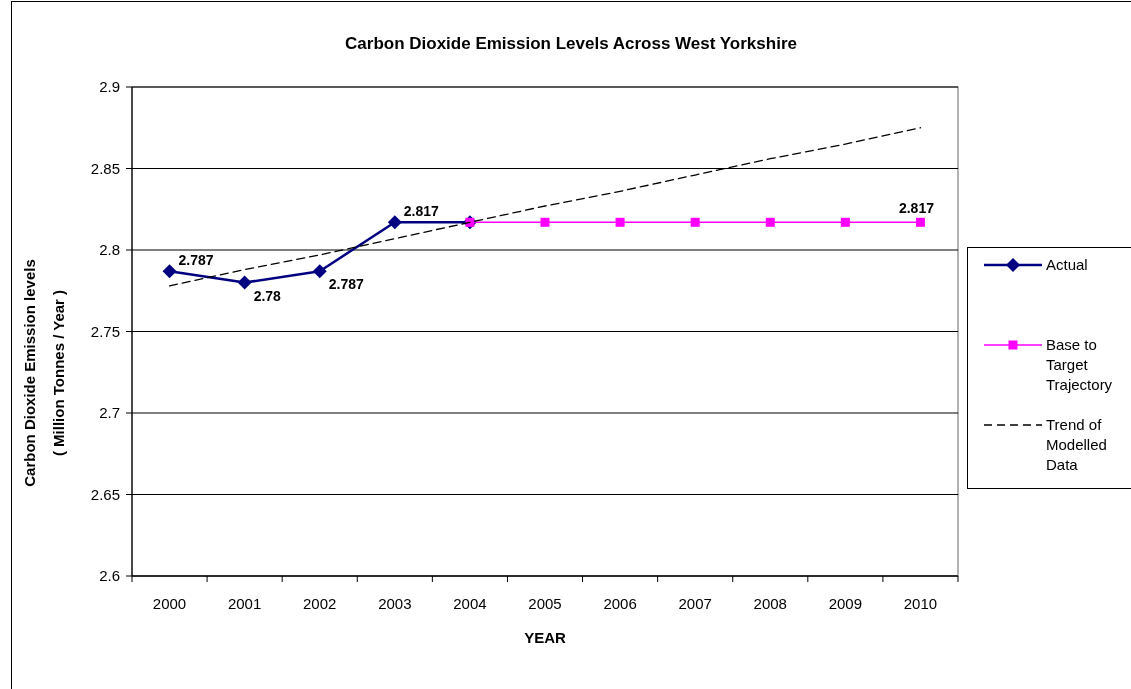 Image resolution: width=1131 pixels, height=689 pixels. I want to click on y-tick-label: 2.65, so click(105, 494).